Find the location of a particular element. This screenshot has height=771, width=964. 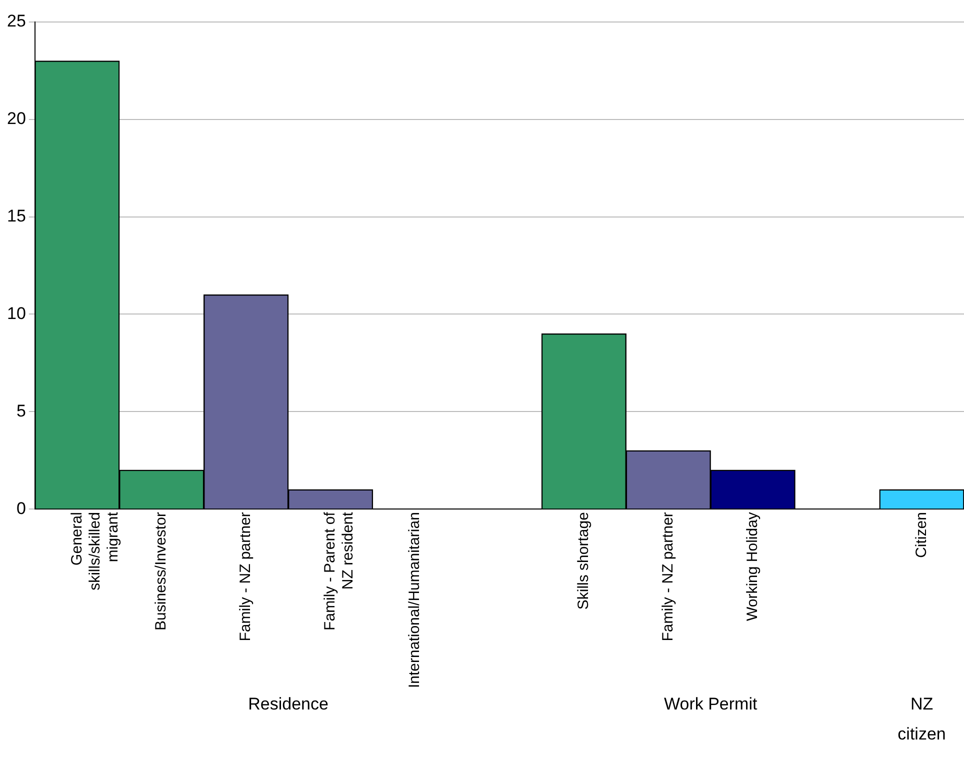

x-tick-label: Business/Investor is located at coordinates (161, 571).